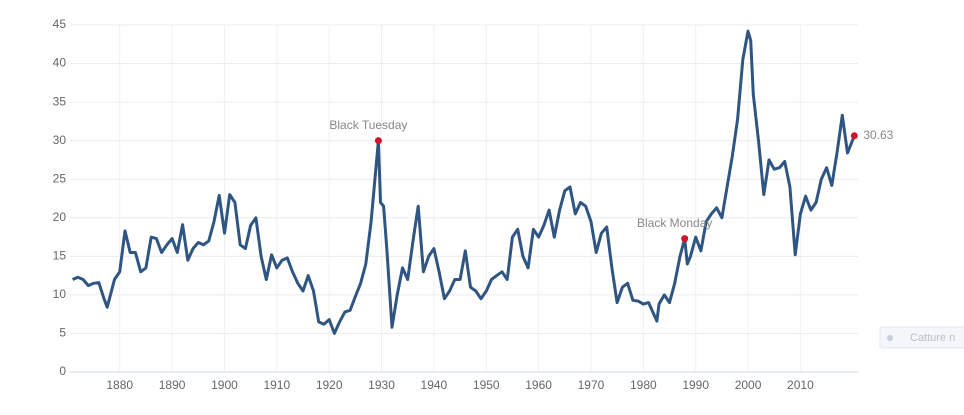 The image size is (964, 415). I want to click on y-tick-label: 20, so click(60, 217).